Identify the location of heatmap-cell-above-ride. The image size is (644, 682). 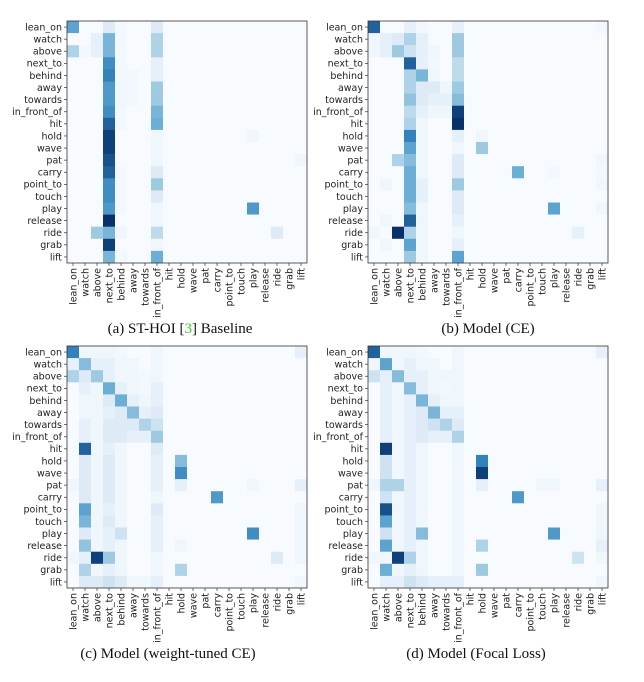
(578, 376).